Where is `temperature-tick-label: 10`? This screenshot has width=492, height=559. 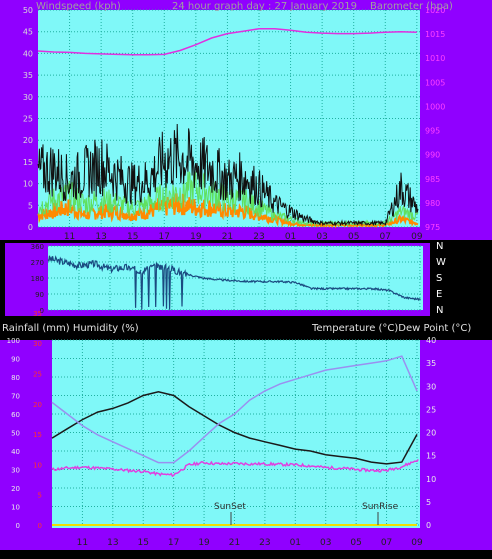
temperature-tick-label: 10 is located at coordinates (431, 479).